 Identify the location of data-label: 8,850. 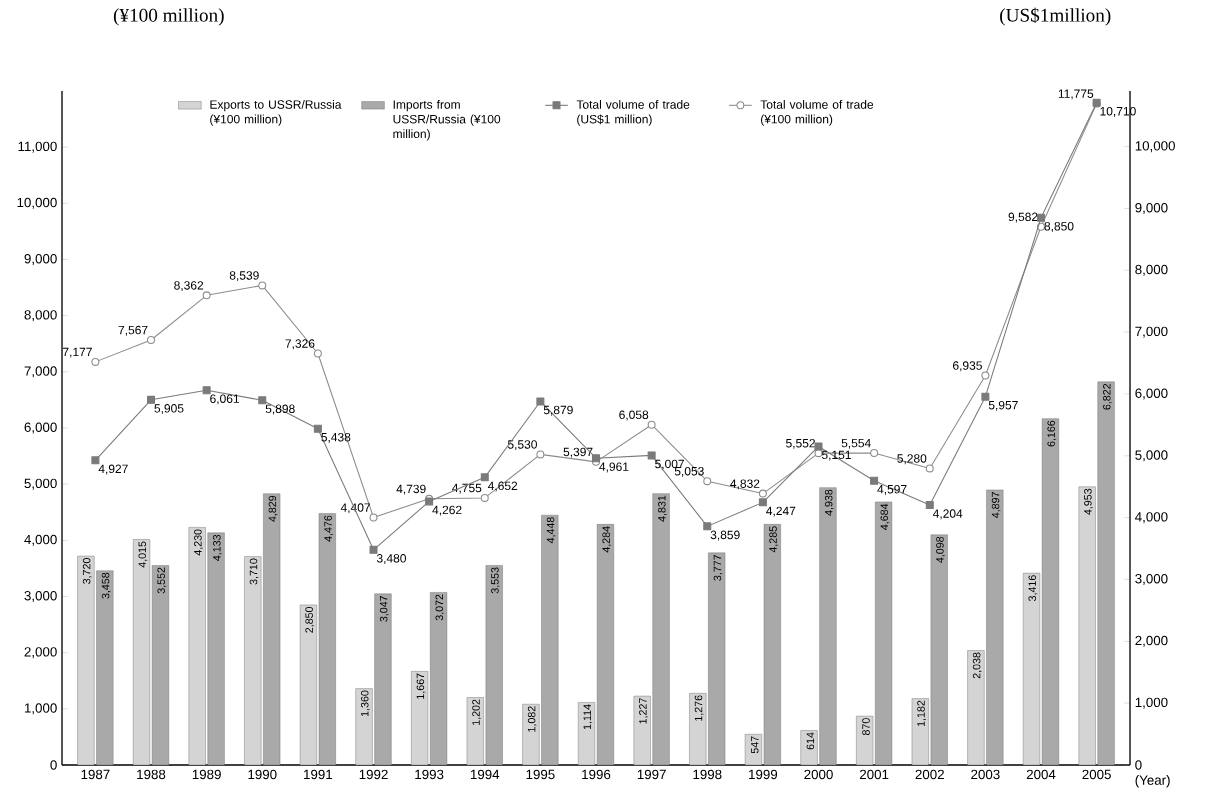
(1059, 227).